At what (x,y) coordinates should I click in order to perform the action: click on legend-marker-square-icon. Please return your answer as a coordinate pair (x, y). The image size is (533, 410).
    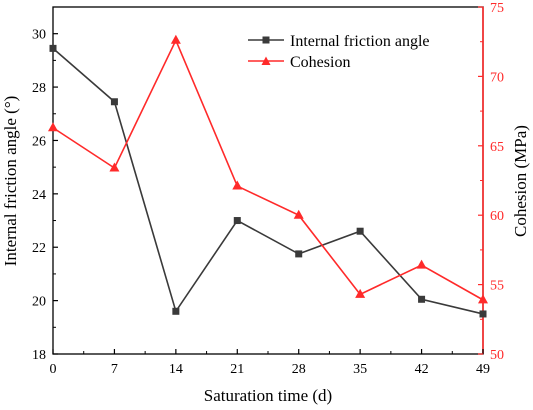
    Looking at the image, I should click on (266, 40).